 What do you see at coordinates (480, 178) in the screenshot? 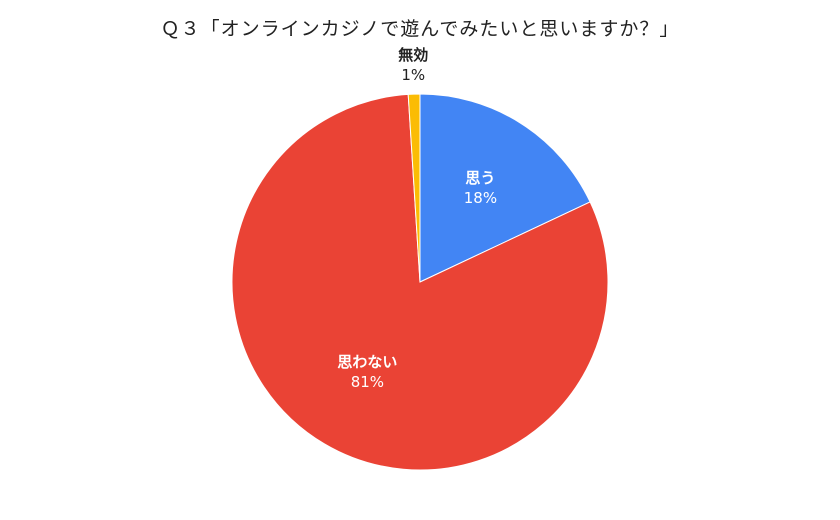
I see `slice-label-1: 思う` at bounding box center [480, 178].